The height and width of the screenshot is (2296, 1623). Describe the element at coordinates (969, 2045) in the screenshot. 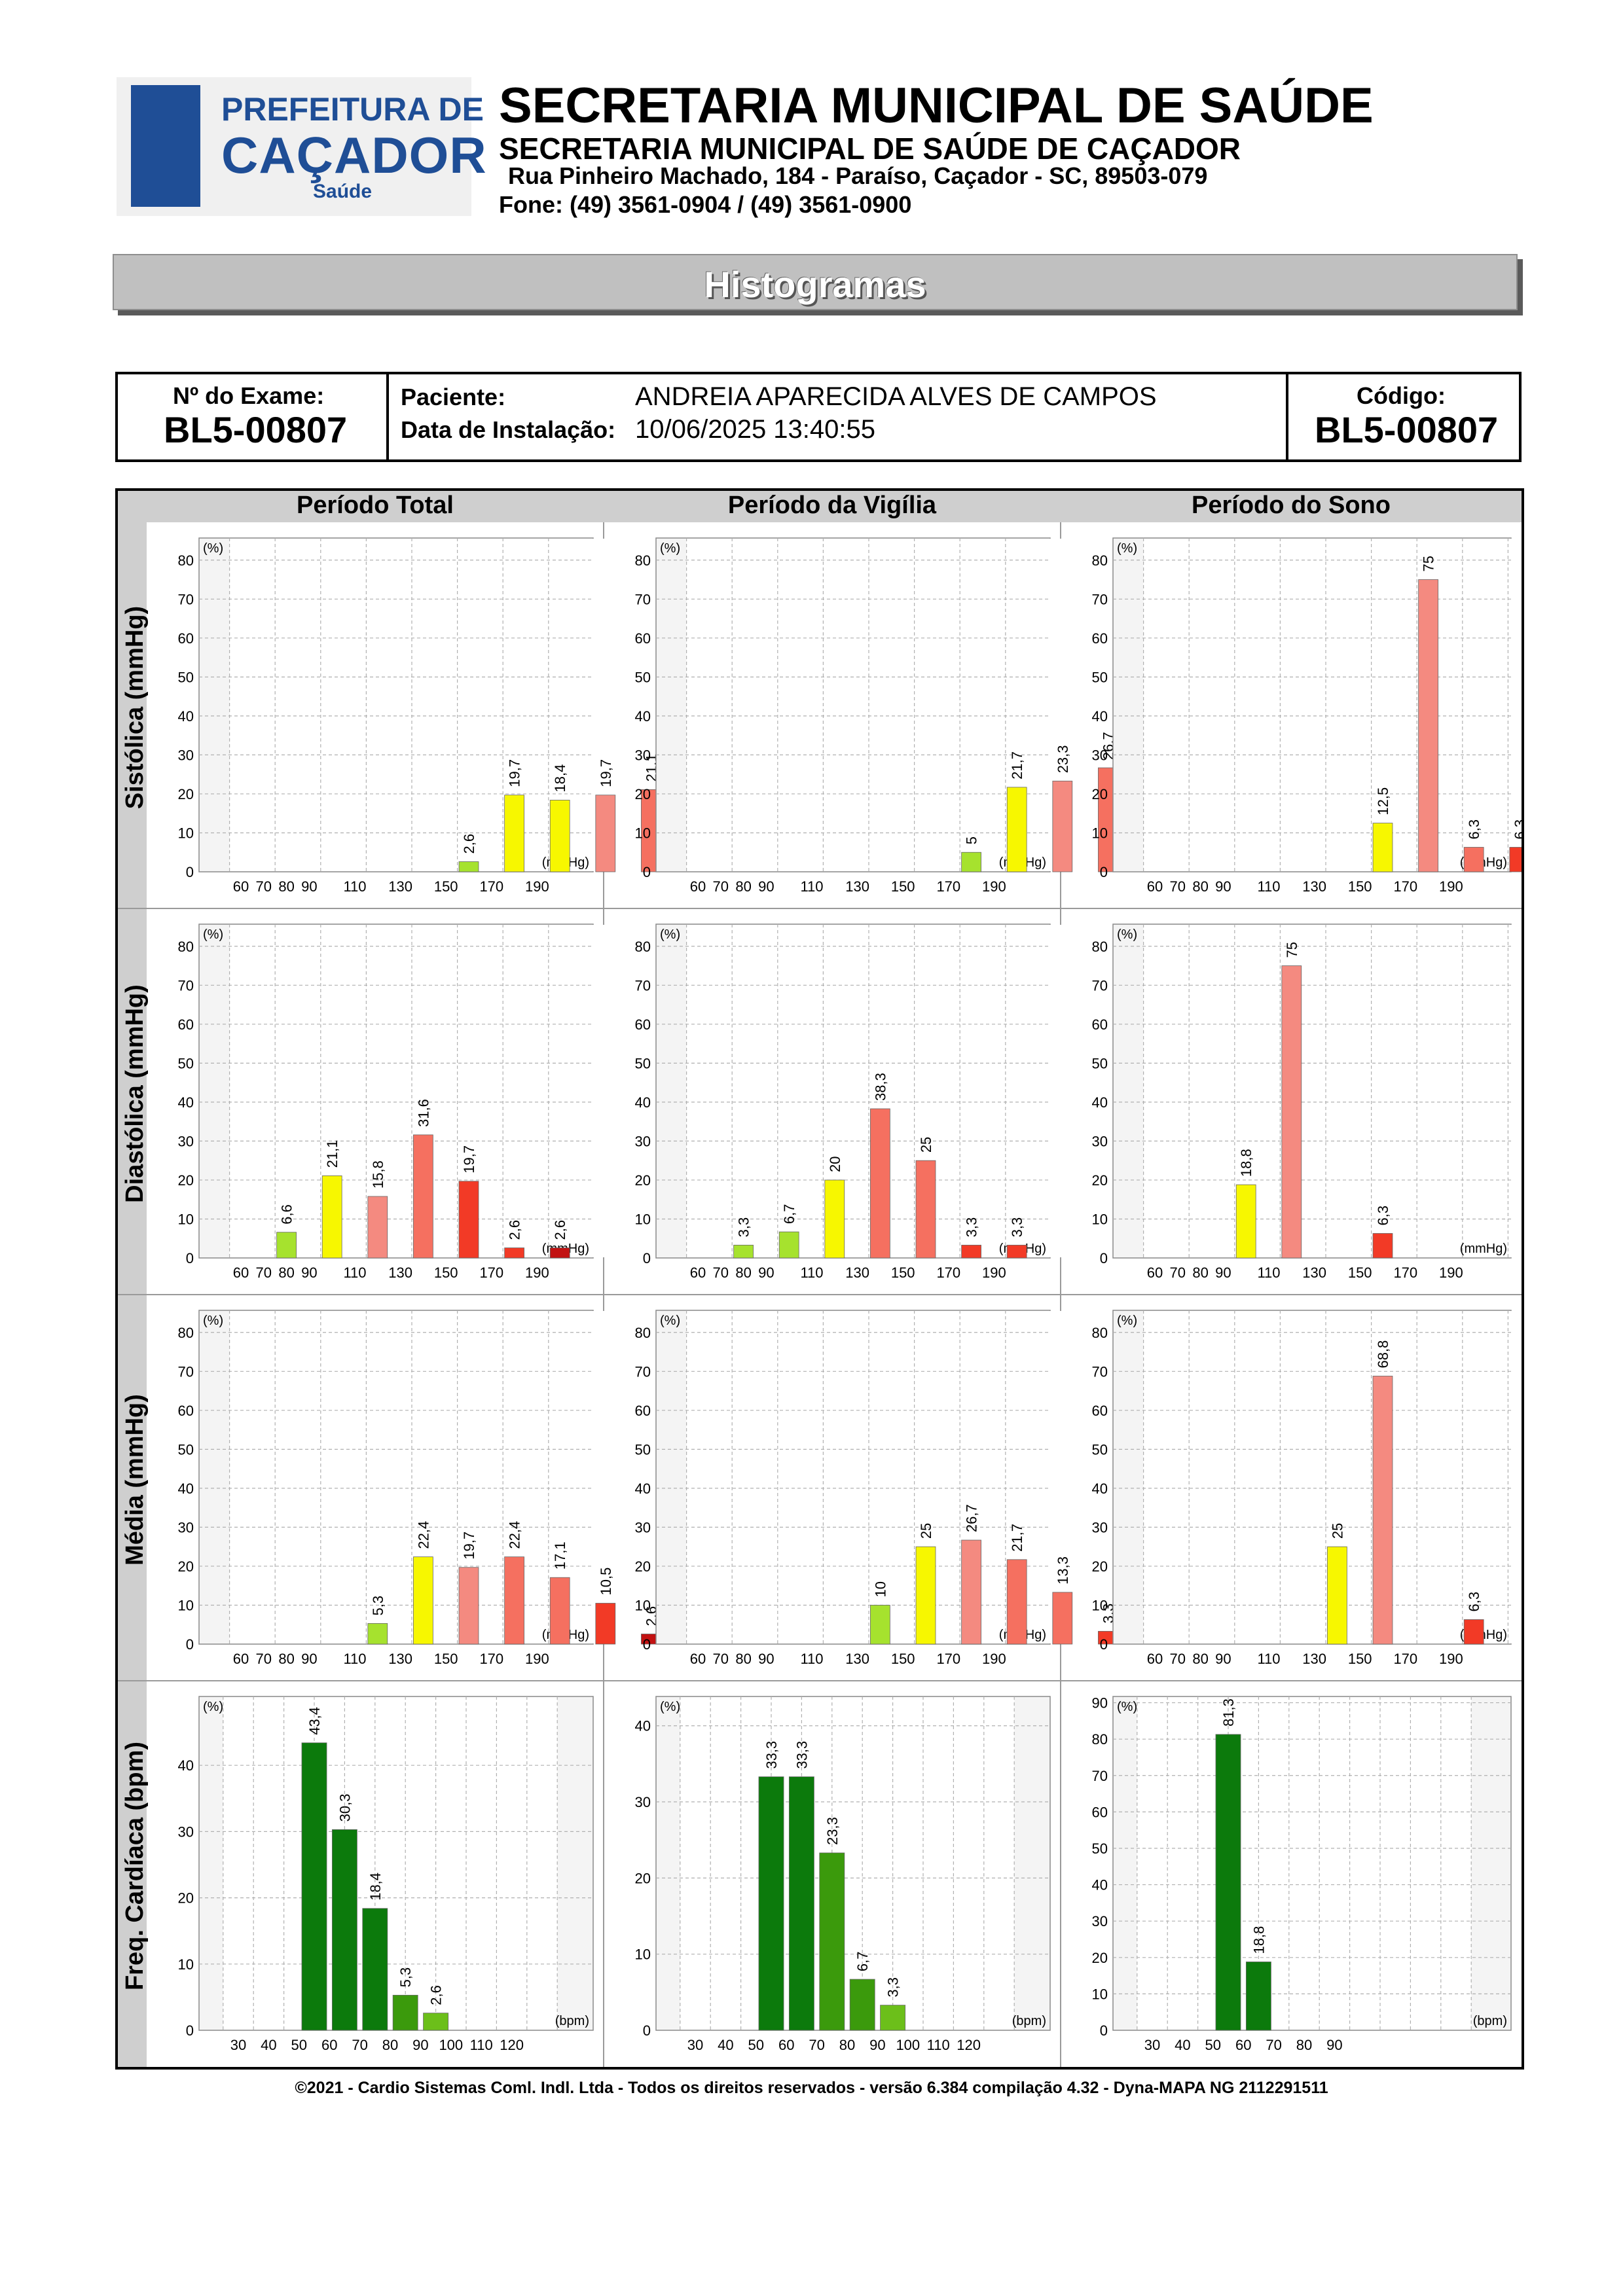

I see `x-tick-label: 120` at that location.